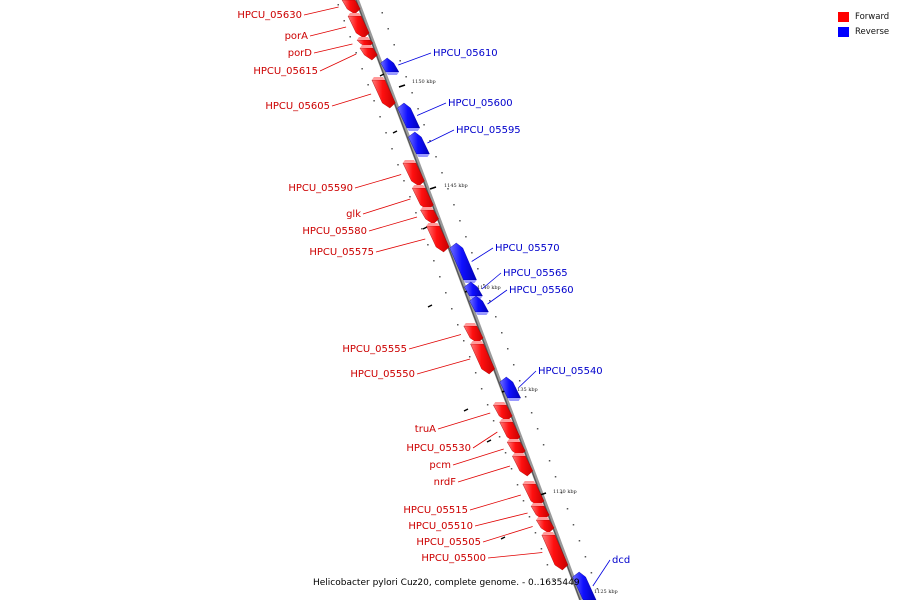 This screenshot has height=600, width=900. I want to click on gene-label: glk, so click(353, 214).